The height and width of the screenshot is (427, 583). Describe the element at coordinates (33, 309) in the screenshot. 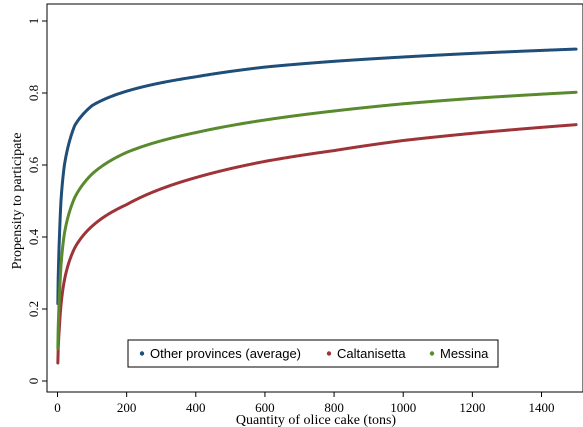

I see `y-tick-label: 0.2` at that location.